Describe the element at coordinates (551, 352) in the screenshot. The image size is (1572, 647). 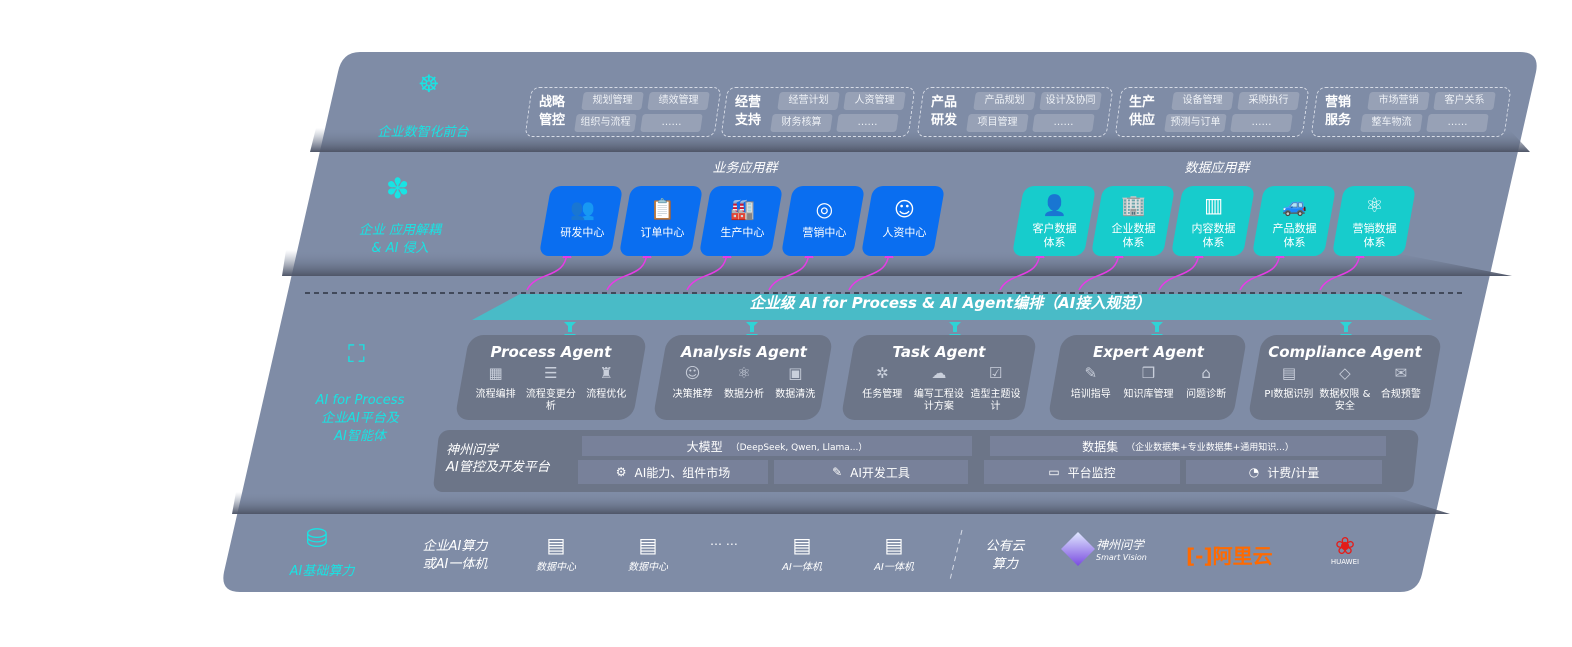
I see `agent-title: Process Agent` at that location.